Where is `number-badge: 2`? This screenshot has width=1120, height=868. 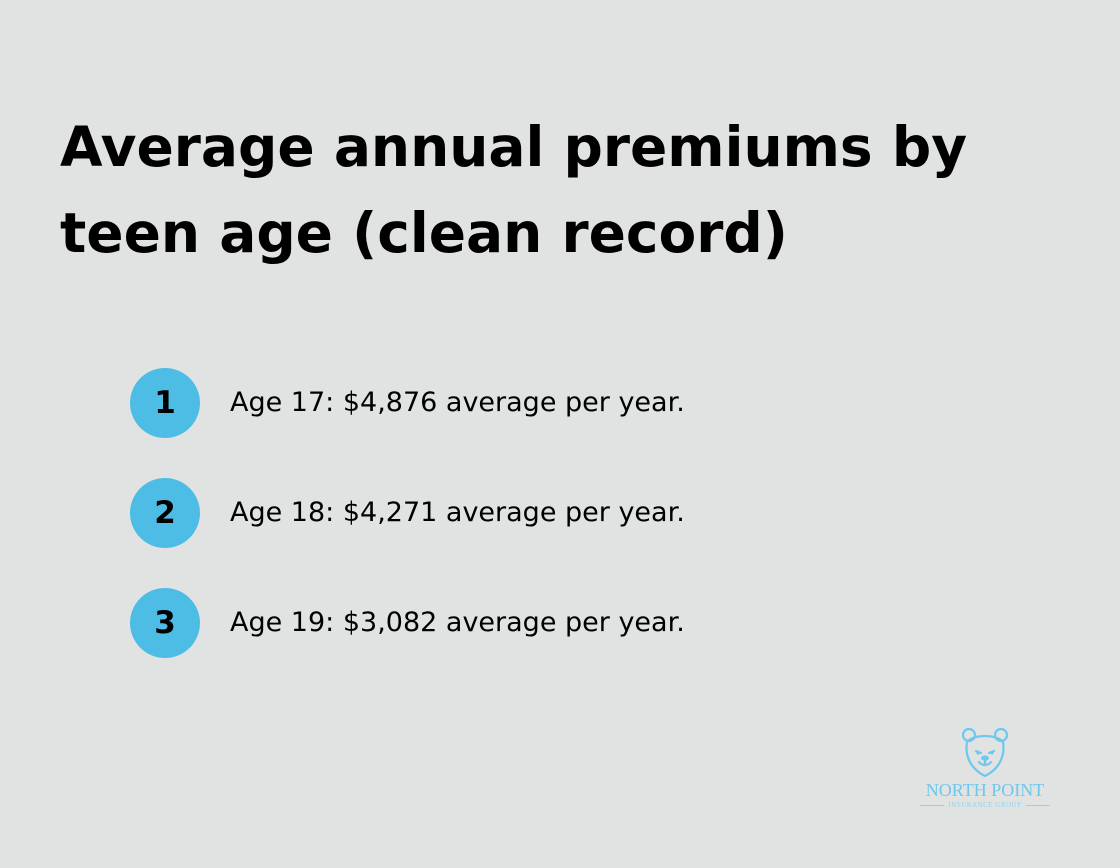
number-badge: 2 is located at coordinates (165, 513).